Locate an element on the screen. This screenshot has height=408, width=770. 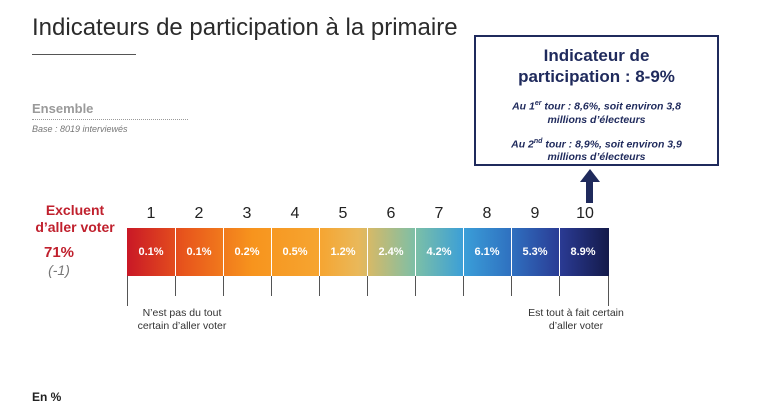
scale-number-7: 7 is located at coordinates (439, 213).